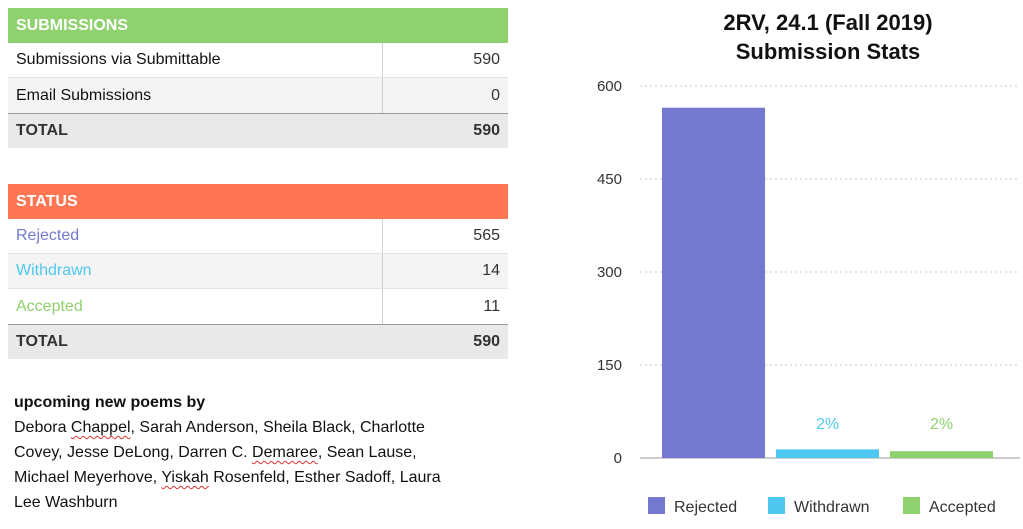  Describe the element at coordinates (827, 22) in the screenshot. I see `chart-title-line1: 2RV, 24.1 (Fall 2019)` at that location.